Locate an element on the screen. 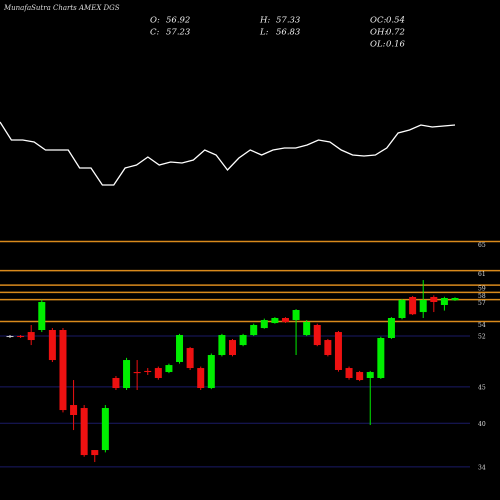 The height and width of the screenshot is (500, 500). stat-label: O: is located at coordinates (155, 21).